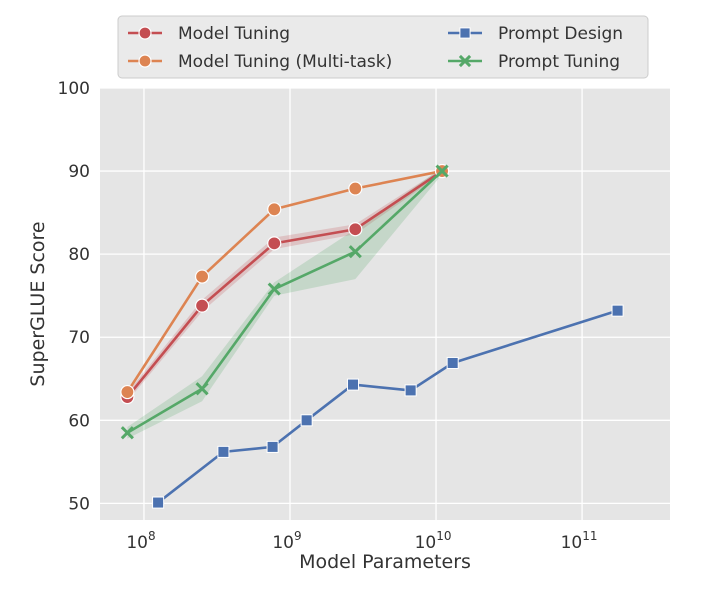 Image resolution: width=720 pixels, height=589 pixels. Describe the element at coordinates (559, 62) in the screenshot. I see `legend-label: Prompt Tuning` at that location.